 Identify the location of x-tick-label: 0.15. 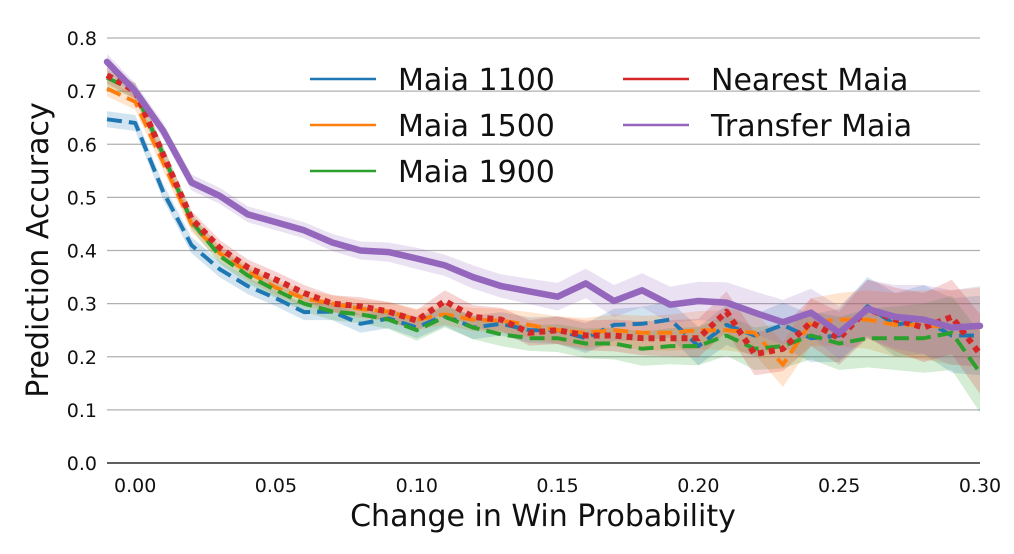
(557, 486).